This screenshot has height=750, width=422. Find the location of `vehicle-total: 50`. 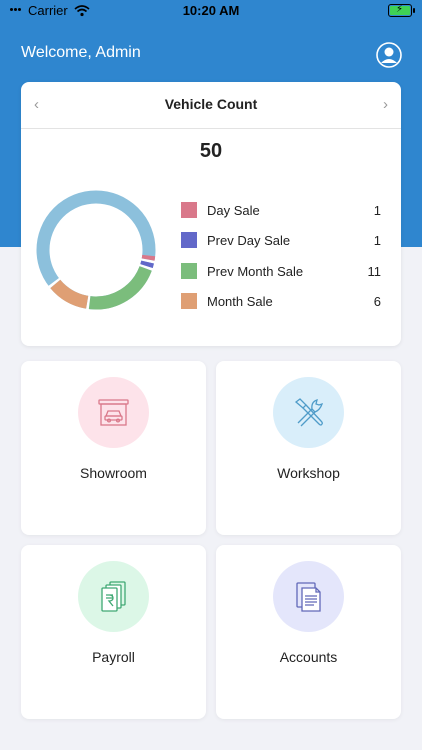

vehicle-total: 50 is located at coordinates (211, 151).